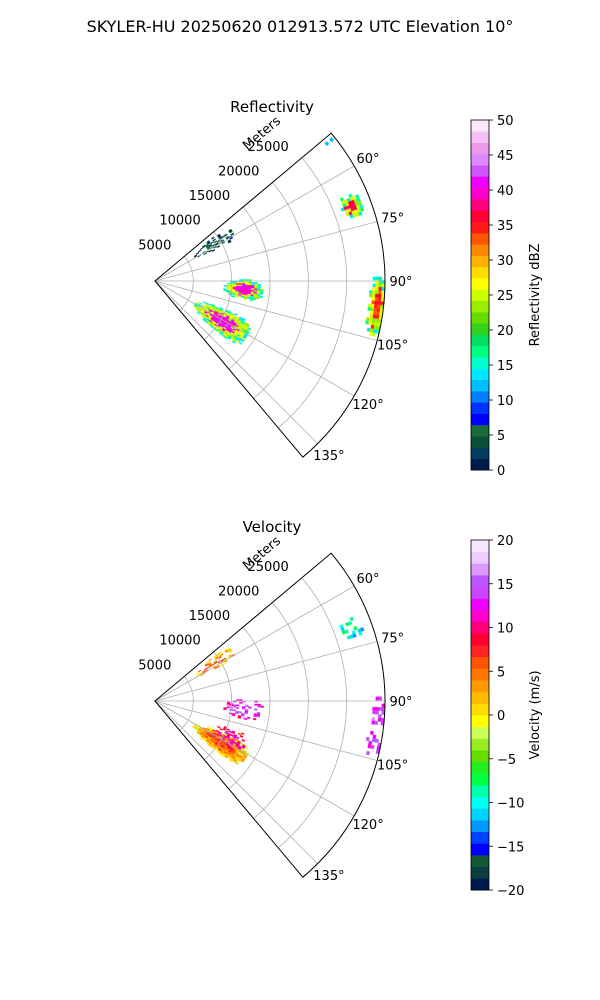 Image resolution: width=600 pixels, height=1000 pixels. I want to click on colorbar-tick-label: 50, so click(505, 121).